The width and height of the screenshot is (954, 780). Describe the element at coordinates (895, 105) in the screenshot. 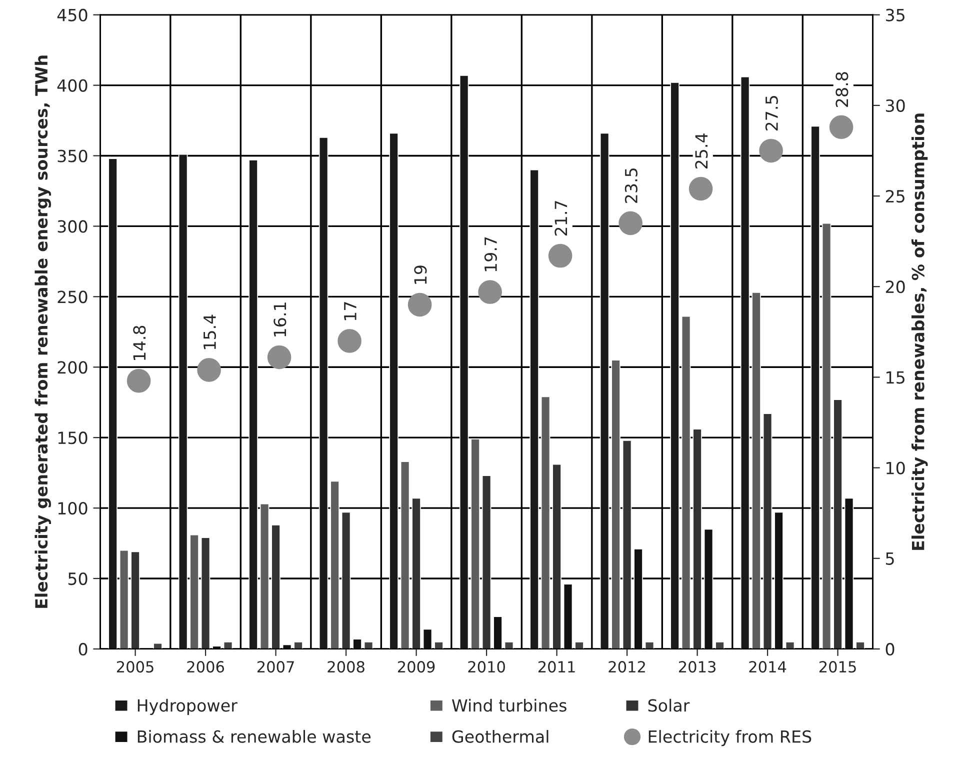

I see `y2-tick-label: 30` at that location.